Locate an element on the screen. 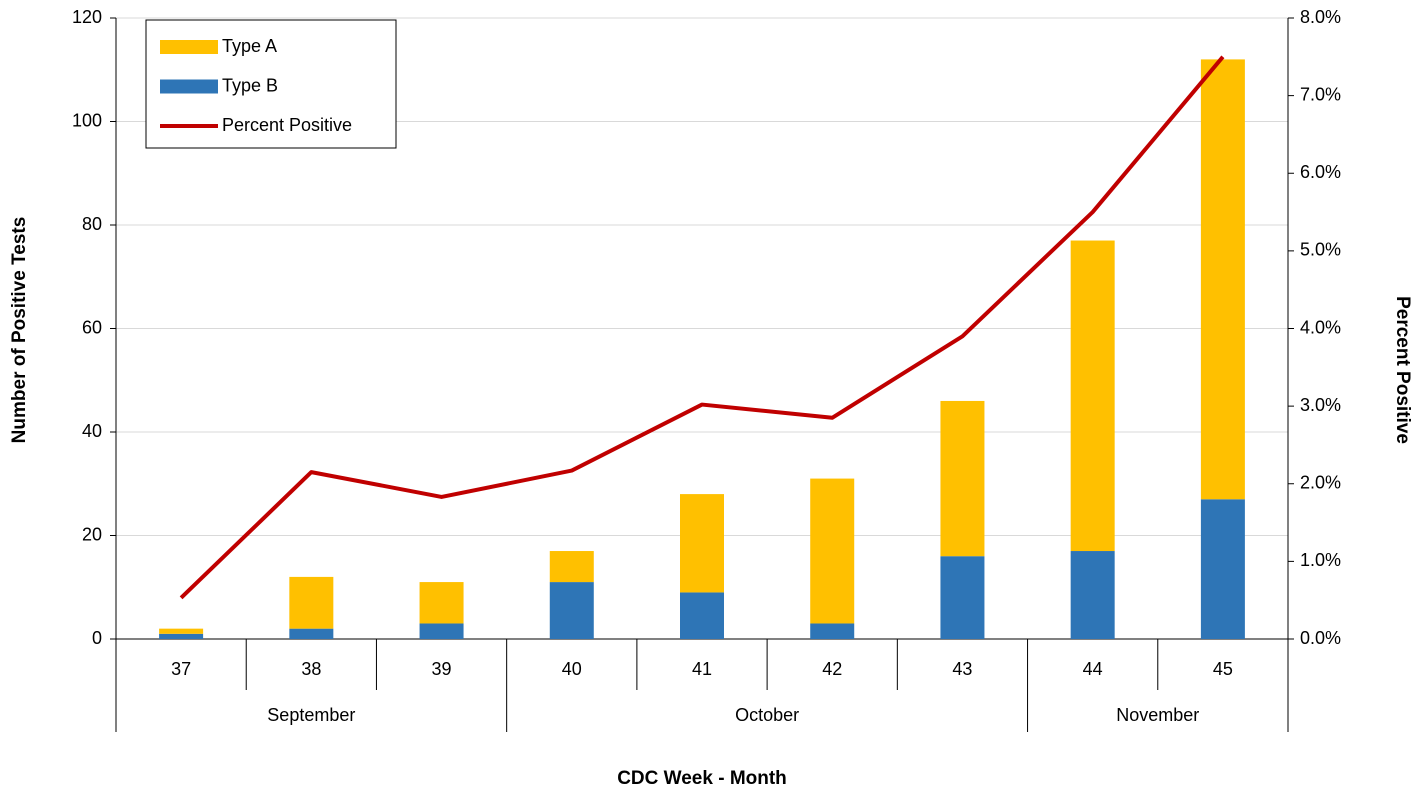  x-tick-label: 45 is located at coordinates (1223, 669).